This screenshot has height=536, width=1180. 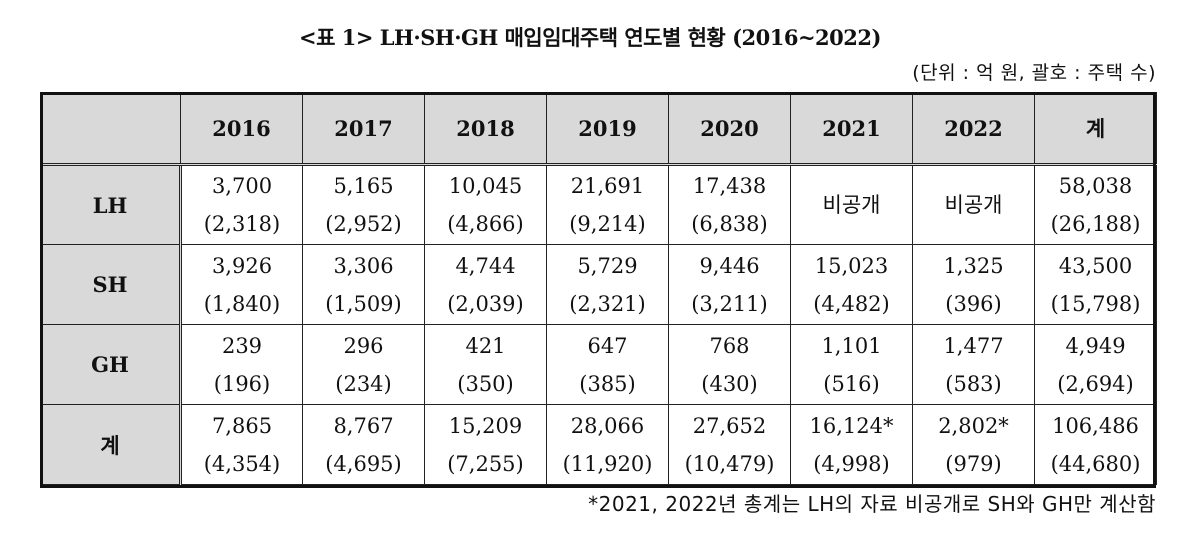 What do you see at coordinates (729, 463) in the screenshot?
I see `cell-count: (10,479)` at bounding box center [729, 463].